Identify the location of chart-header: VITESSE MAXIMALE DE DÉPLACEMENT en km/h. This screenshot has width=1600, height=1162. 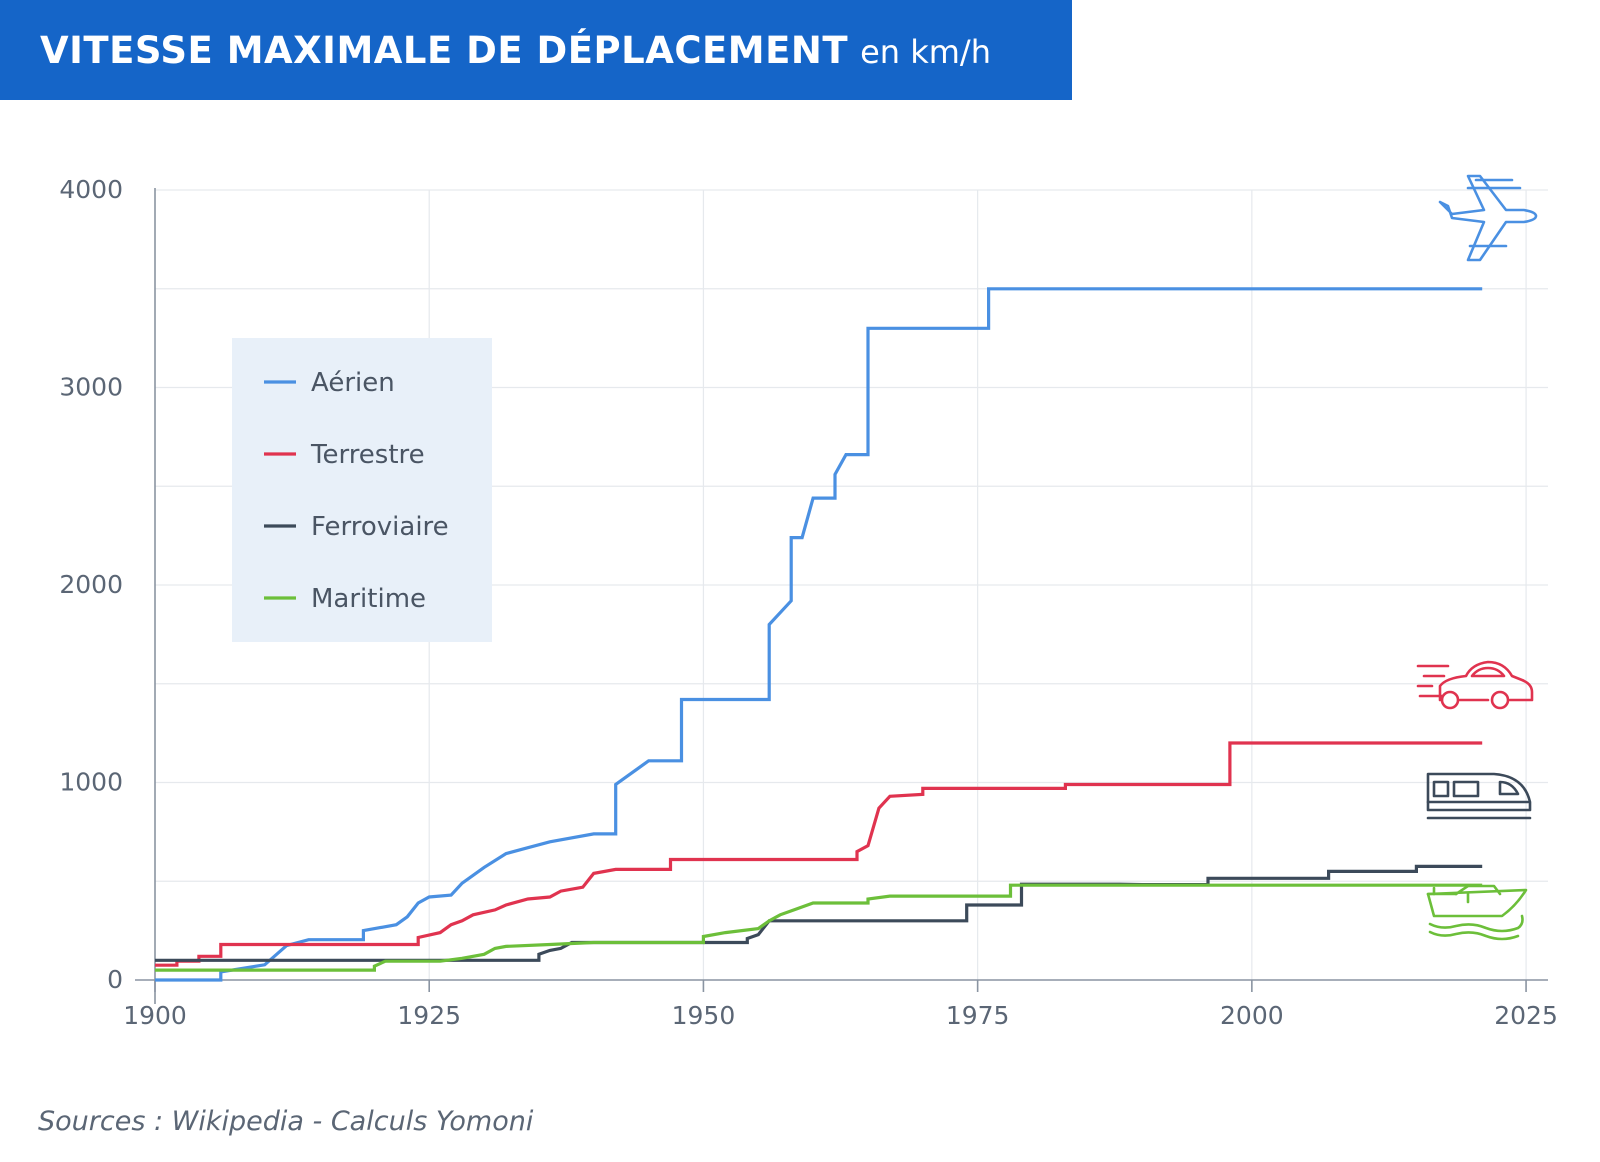
(536, 50).